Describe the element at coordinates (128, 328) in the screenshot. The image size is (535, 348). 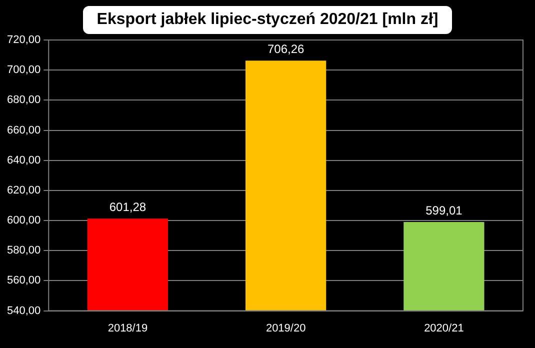
I see `x-tick-label: 2018/19` at that location.